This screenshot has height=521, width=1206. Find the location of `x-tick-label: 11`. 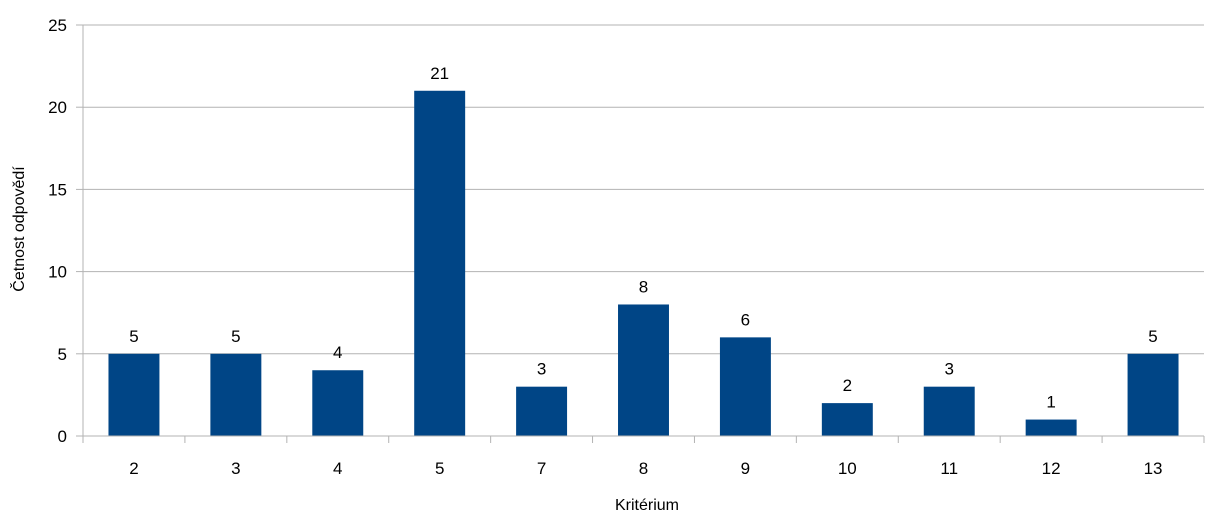

x-tick-label: 11 is located at coordinates (949, 468).